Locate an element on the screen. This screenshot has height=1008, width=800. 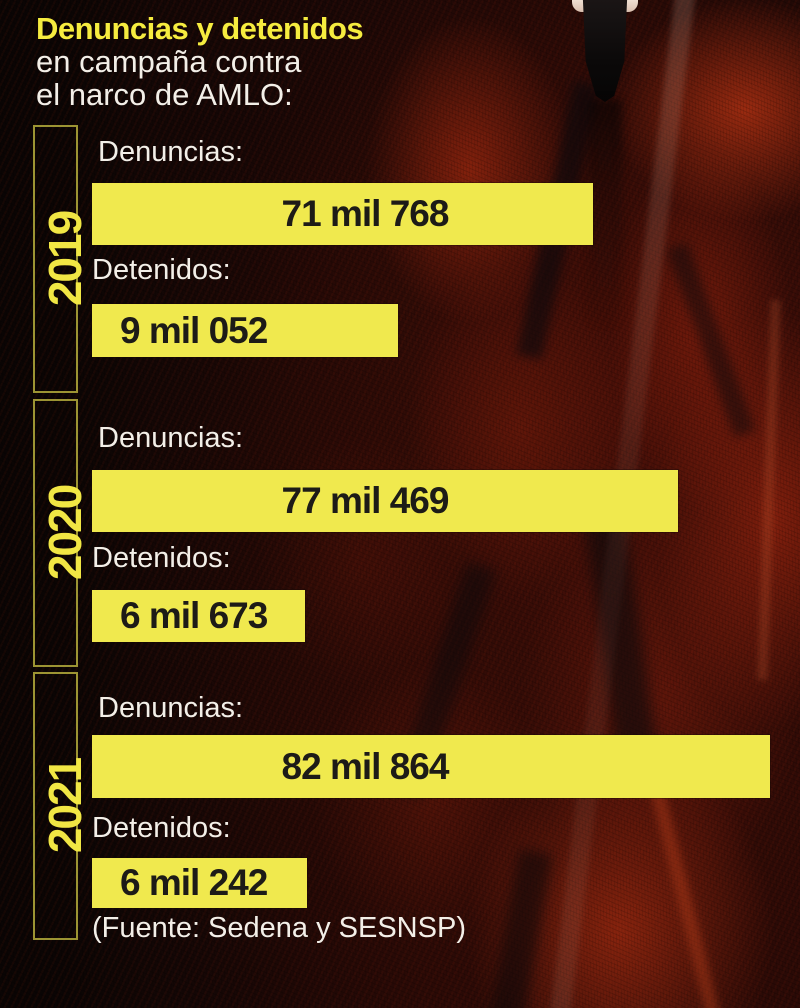
year-rail-2020: 2020 is located at coordinates (62, 533).